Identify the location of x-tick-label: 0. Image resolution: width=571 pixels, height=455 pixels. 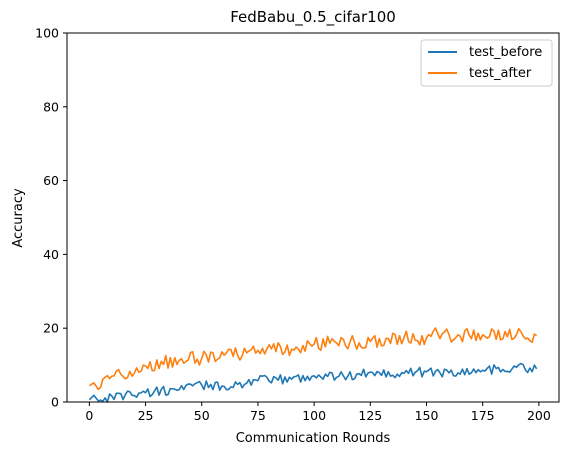
(89, 415).